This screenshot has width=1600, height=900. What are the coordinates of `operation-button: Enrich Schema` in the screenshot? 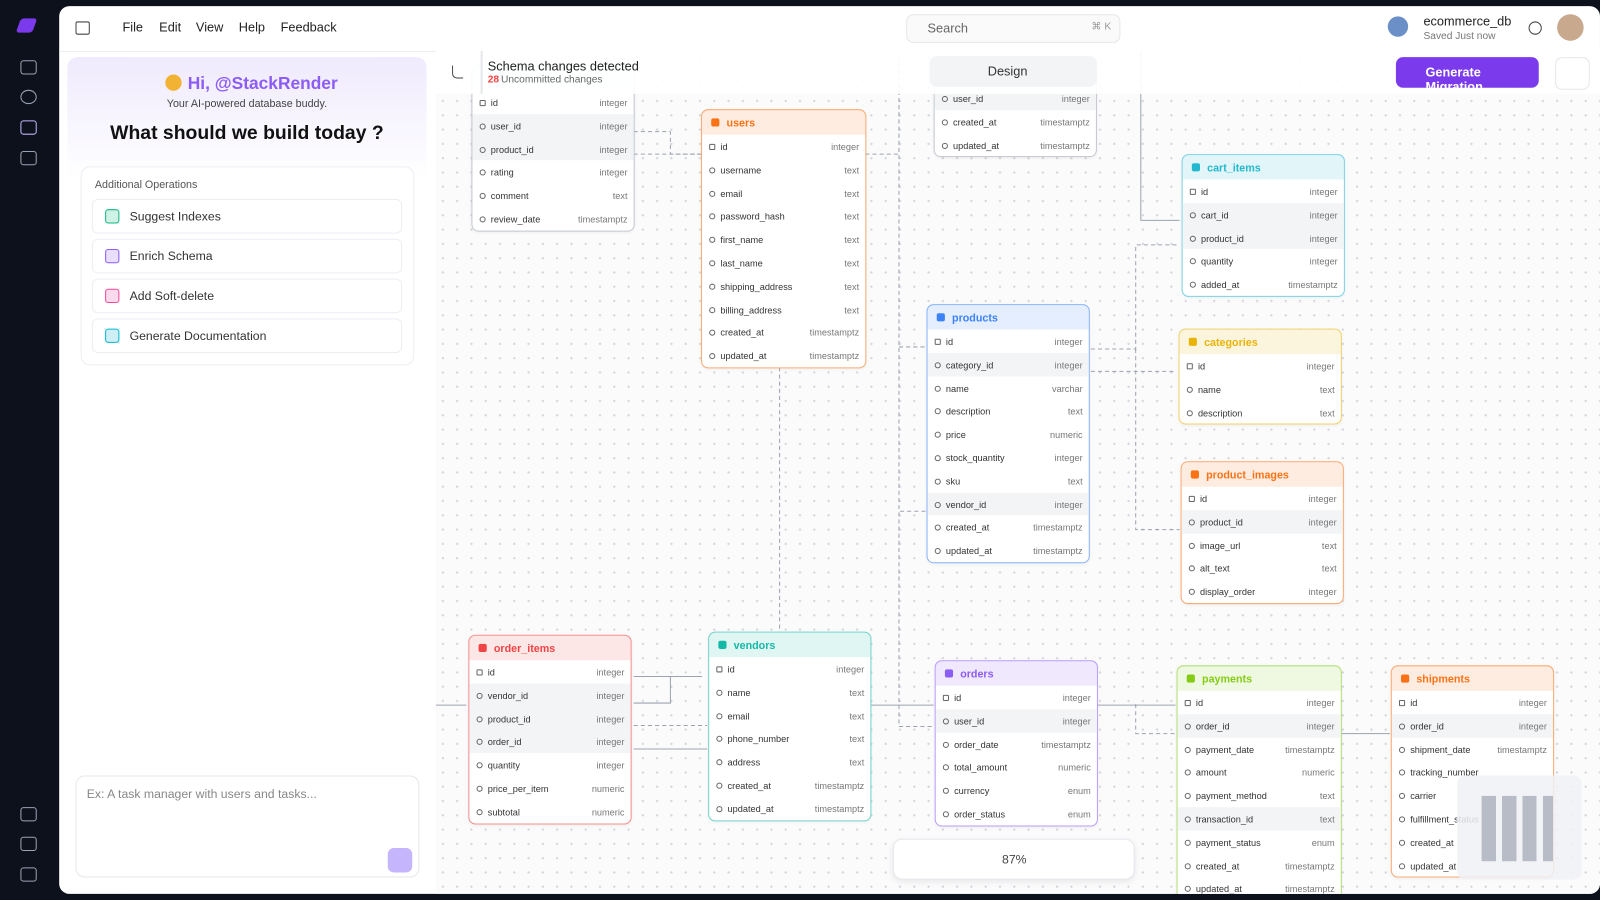 It's located at (247, 256).